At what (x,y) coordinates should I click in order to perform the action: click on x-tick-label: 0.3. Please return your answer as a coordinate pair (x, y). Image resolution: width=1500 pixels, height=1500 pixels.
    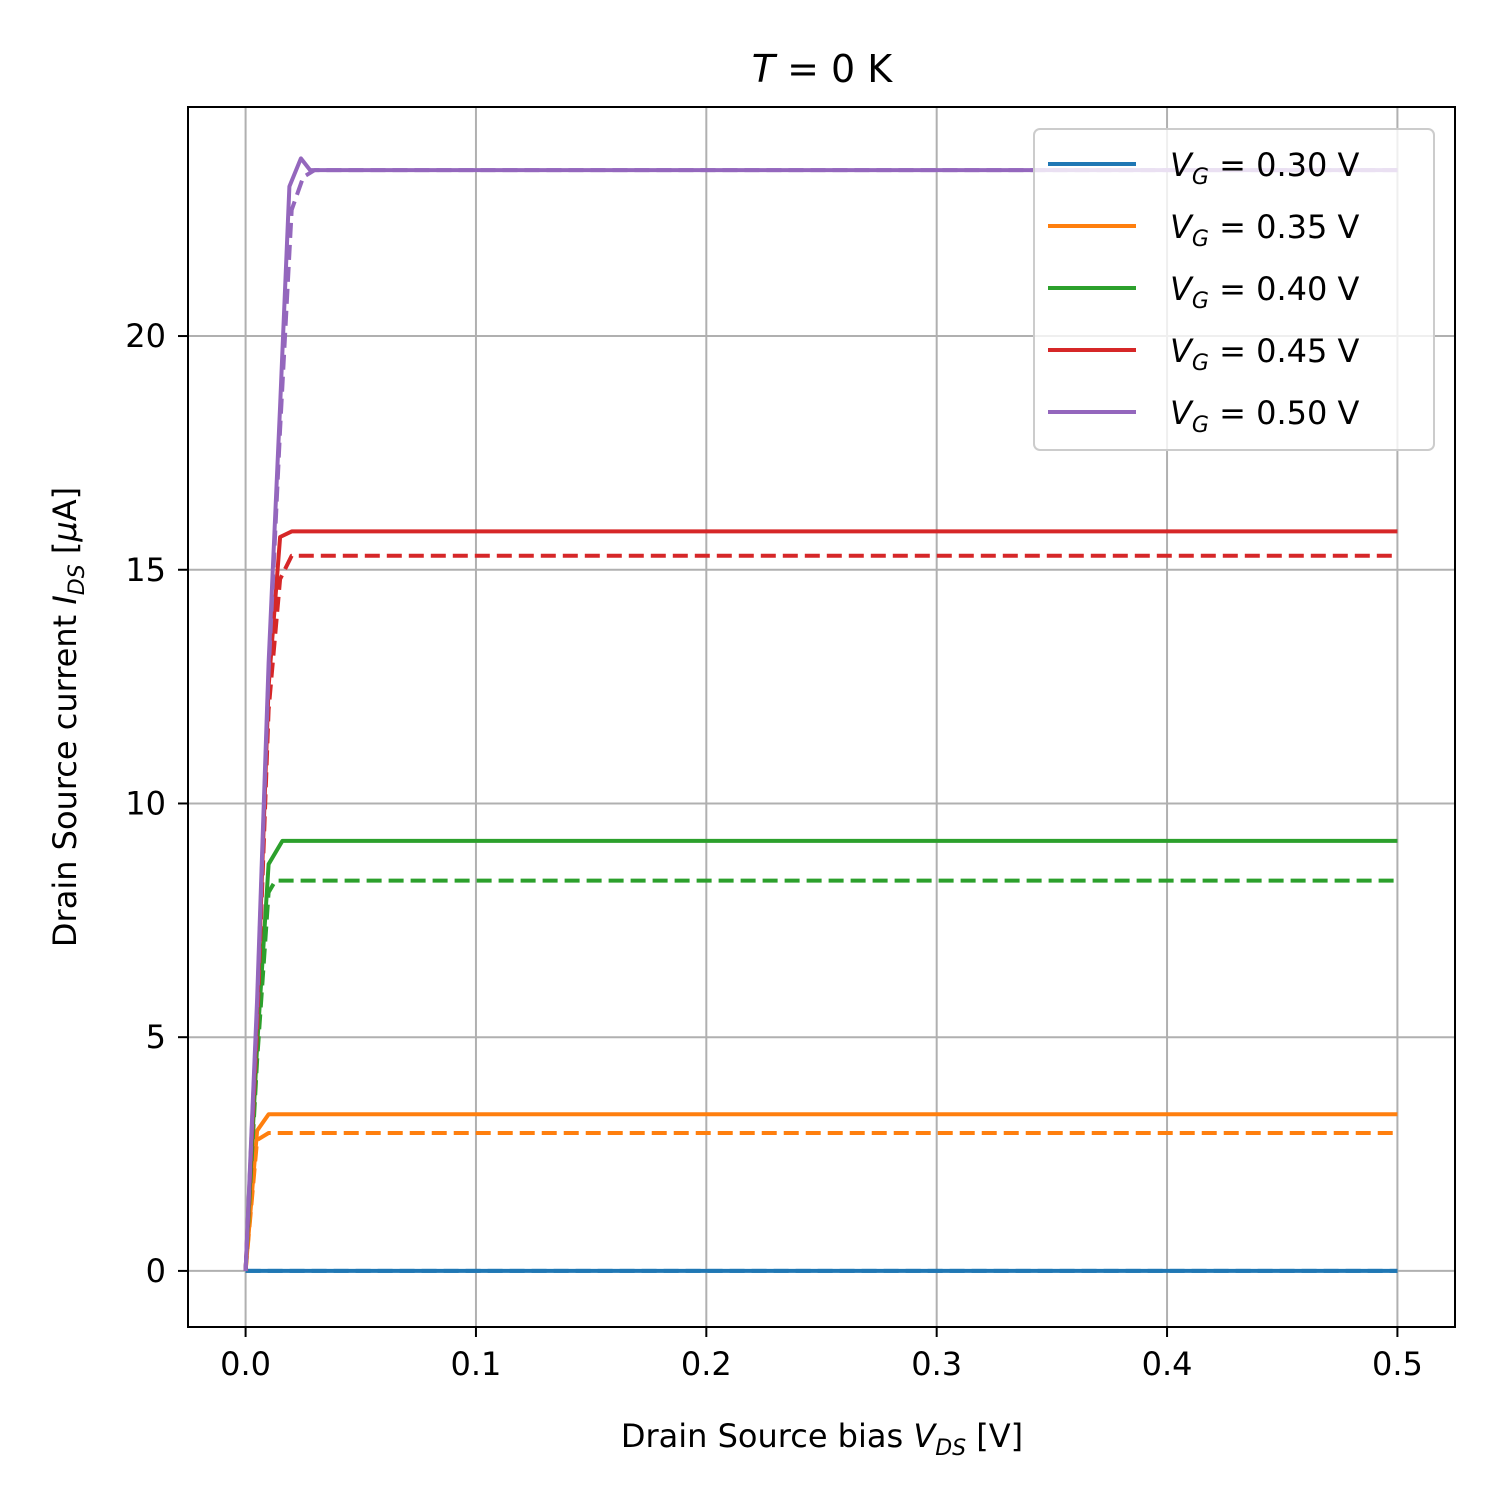
    Looking at the image, I should click on (936, 1364).